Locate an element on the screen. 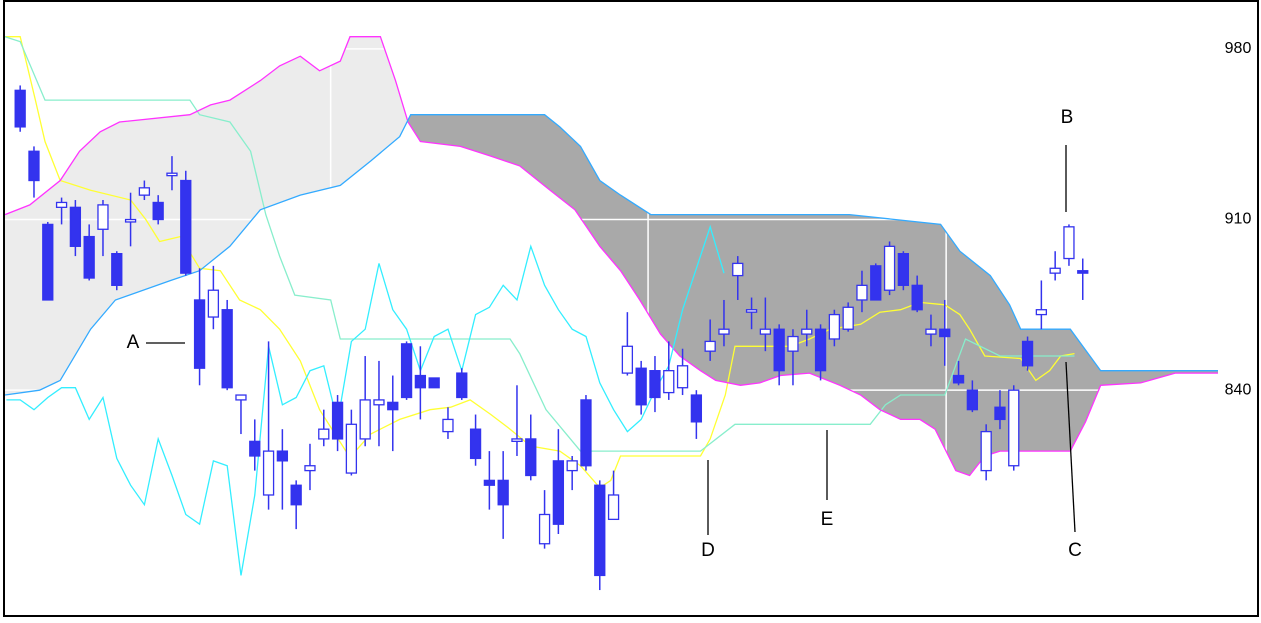 This screenshot has width=1261, height=623. y-tick-label: 980 is located at coordinates (1238, 48).